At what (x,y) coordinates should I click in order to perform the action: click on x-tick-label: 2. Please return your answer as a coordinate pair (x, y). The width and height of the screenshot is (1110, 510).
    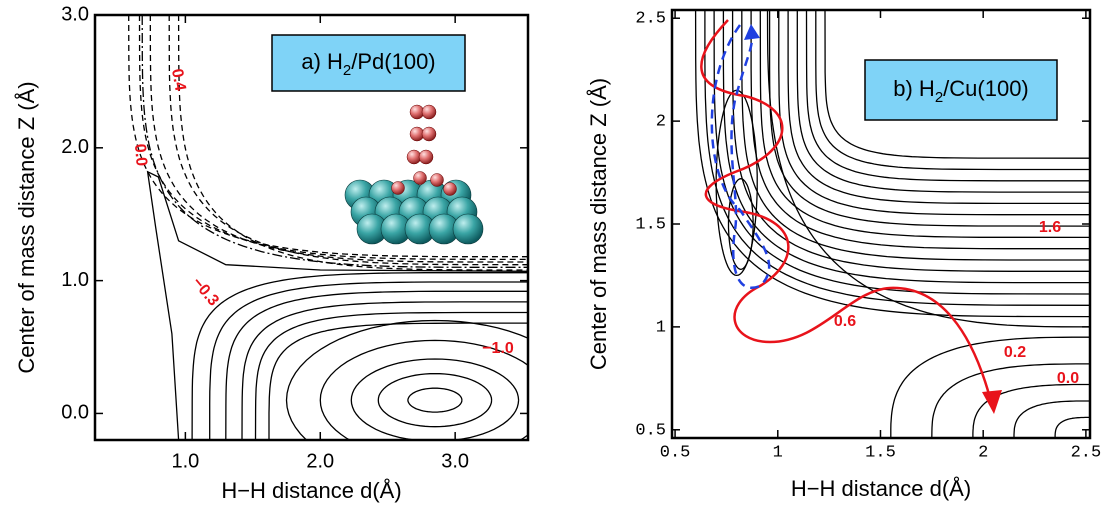
    Looking at the image, I should click on (983, 452).